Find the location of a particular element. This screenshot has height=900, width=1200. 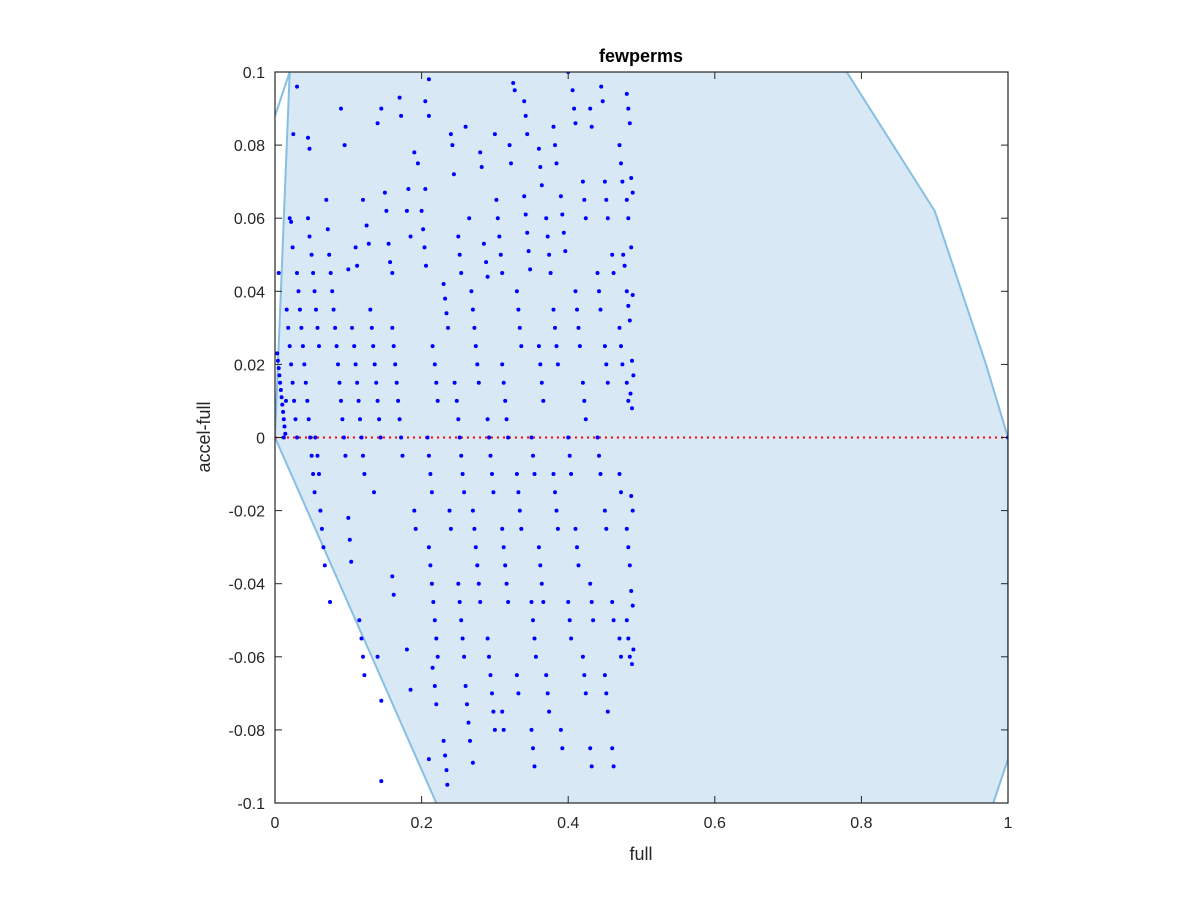

x-tick-label: 0.6 is located at coordinates (715, 823).